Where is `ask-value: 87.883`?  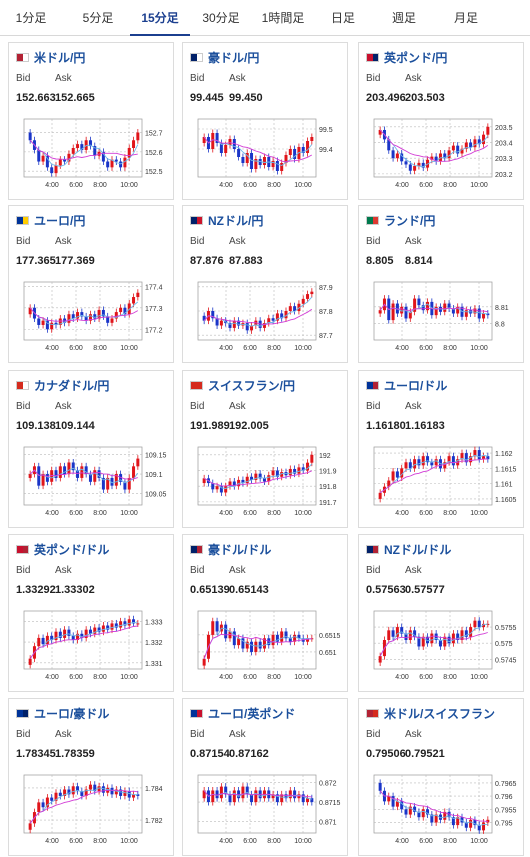 ask-value: 87.883 is located at coordinates (246, 261).